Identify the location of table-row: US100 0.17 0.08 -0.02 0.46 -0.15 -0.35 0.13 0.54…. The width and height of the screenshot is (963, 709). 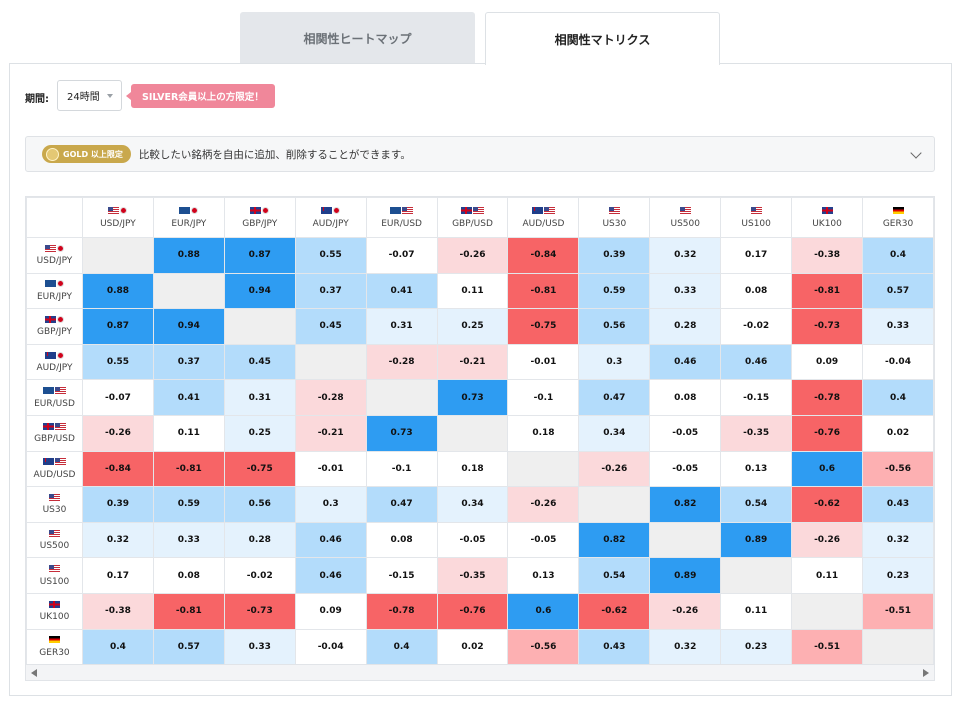
(480, 575).